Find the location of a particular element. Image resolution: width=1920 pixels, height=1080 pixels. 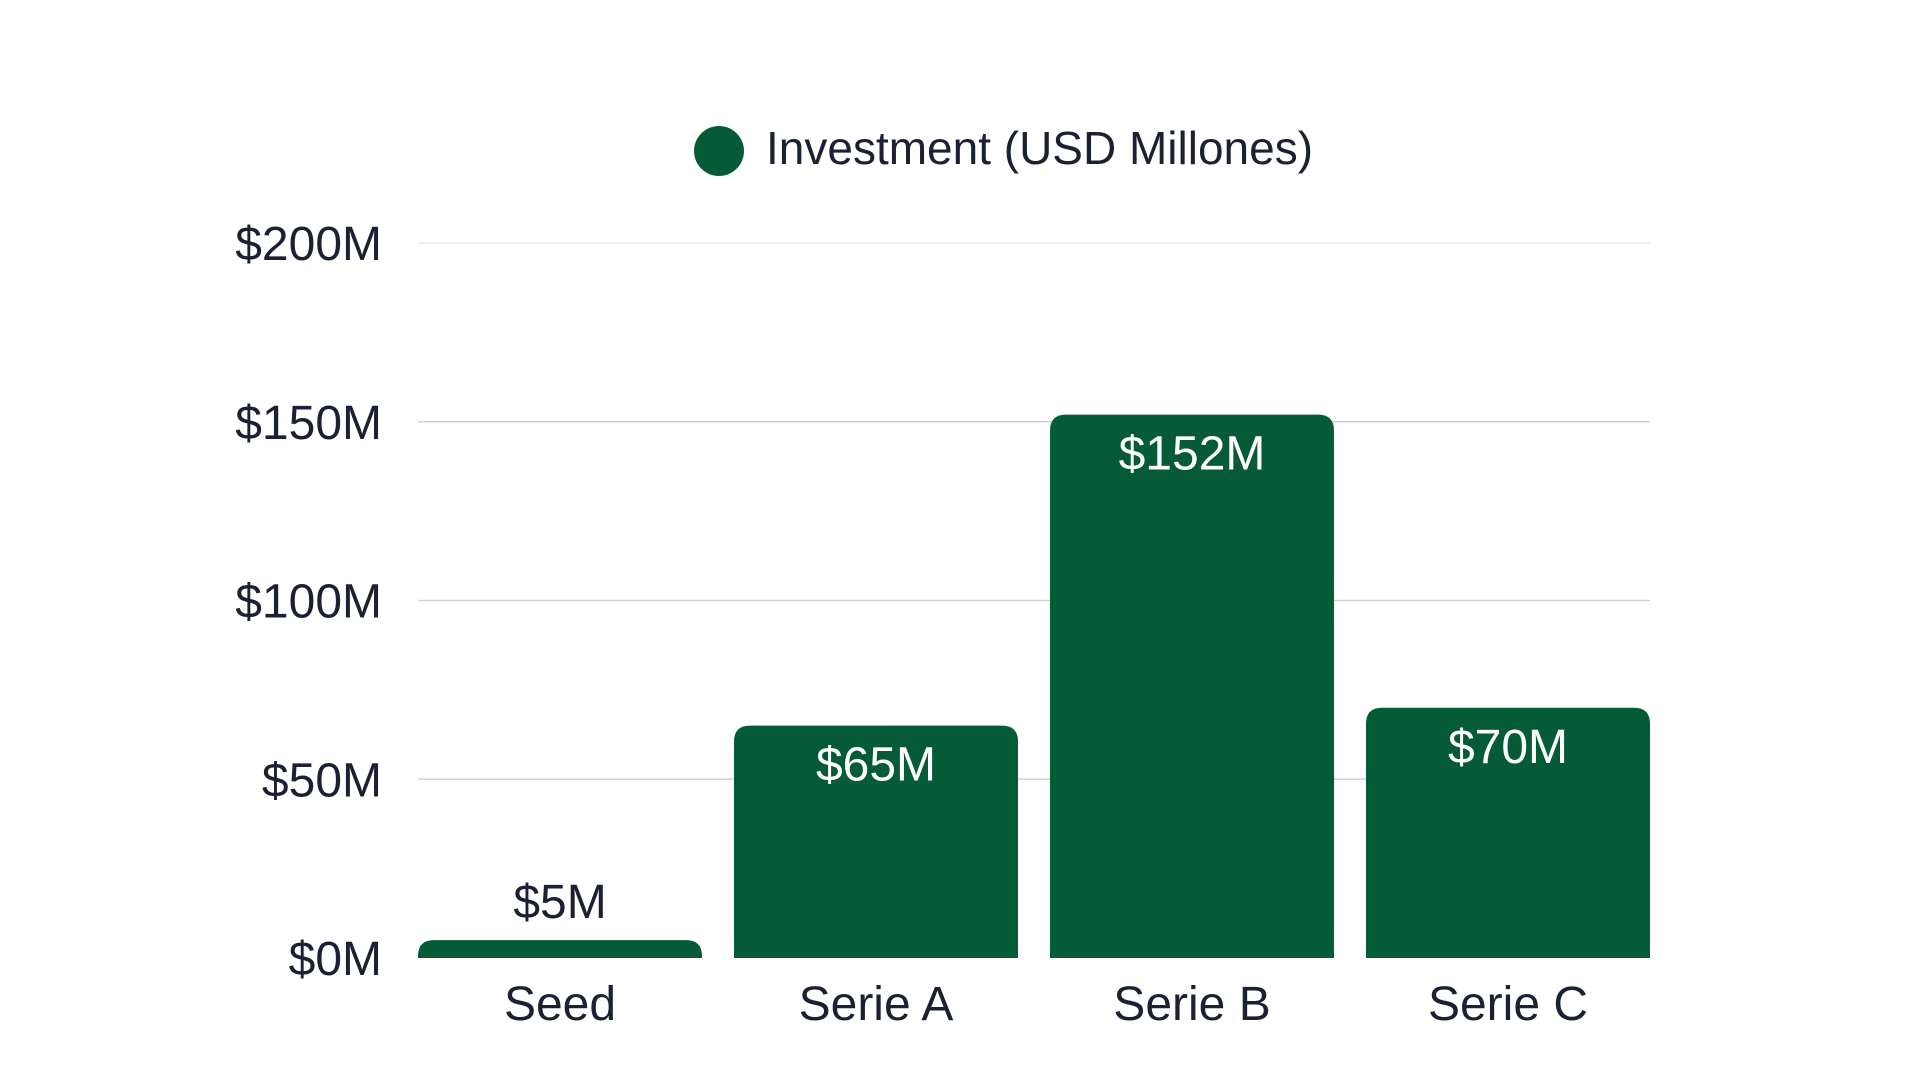

x-tick-label: Seed is located at coordinates (560, 1004).